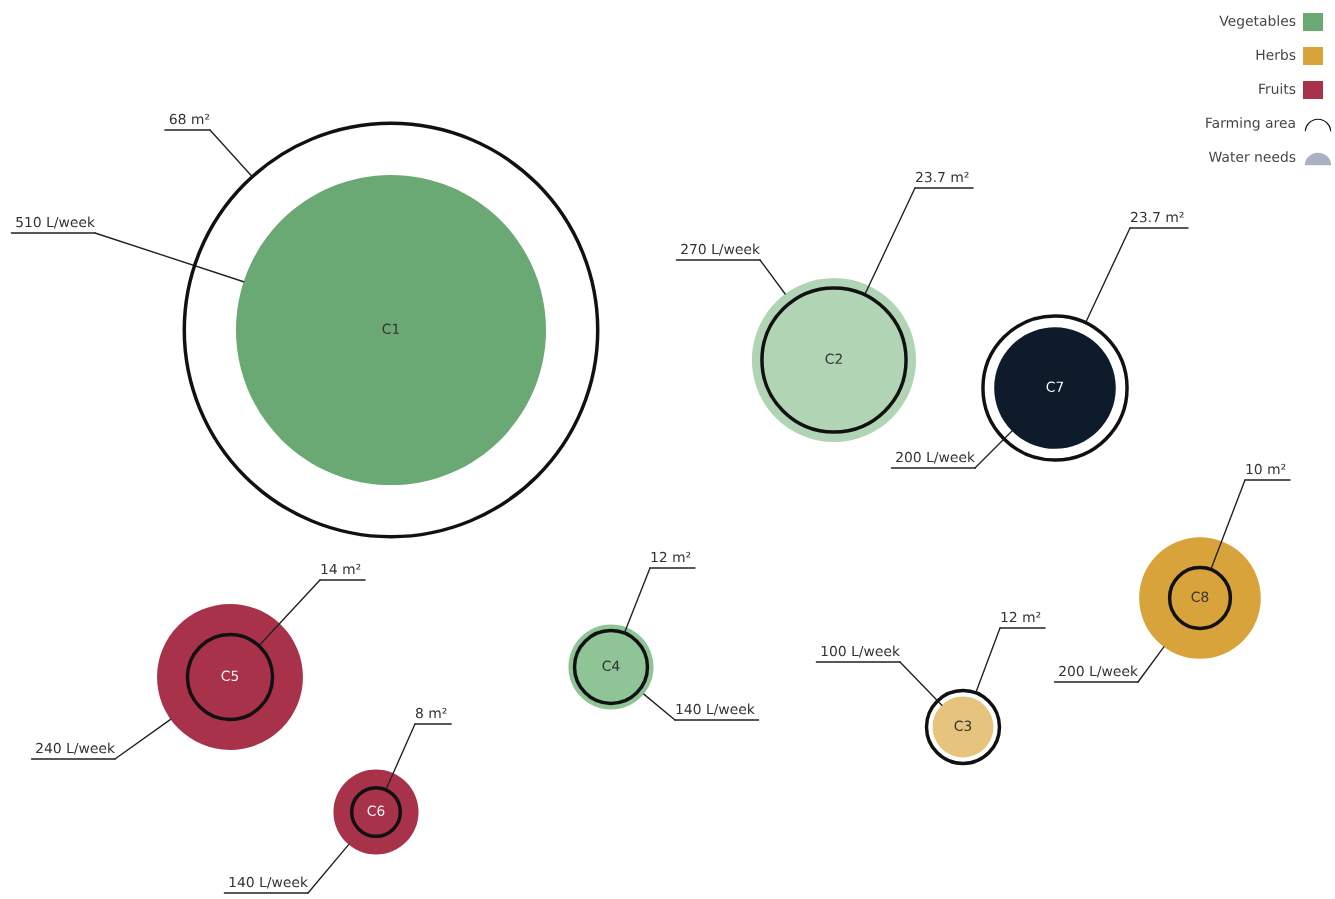  What do you see at coordinates (189, 119) in the screenshot?
I see `data-label: 68 m²` at bounding box center [189, 119].